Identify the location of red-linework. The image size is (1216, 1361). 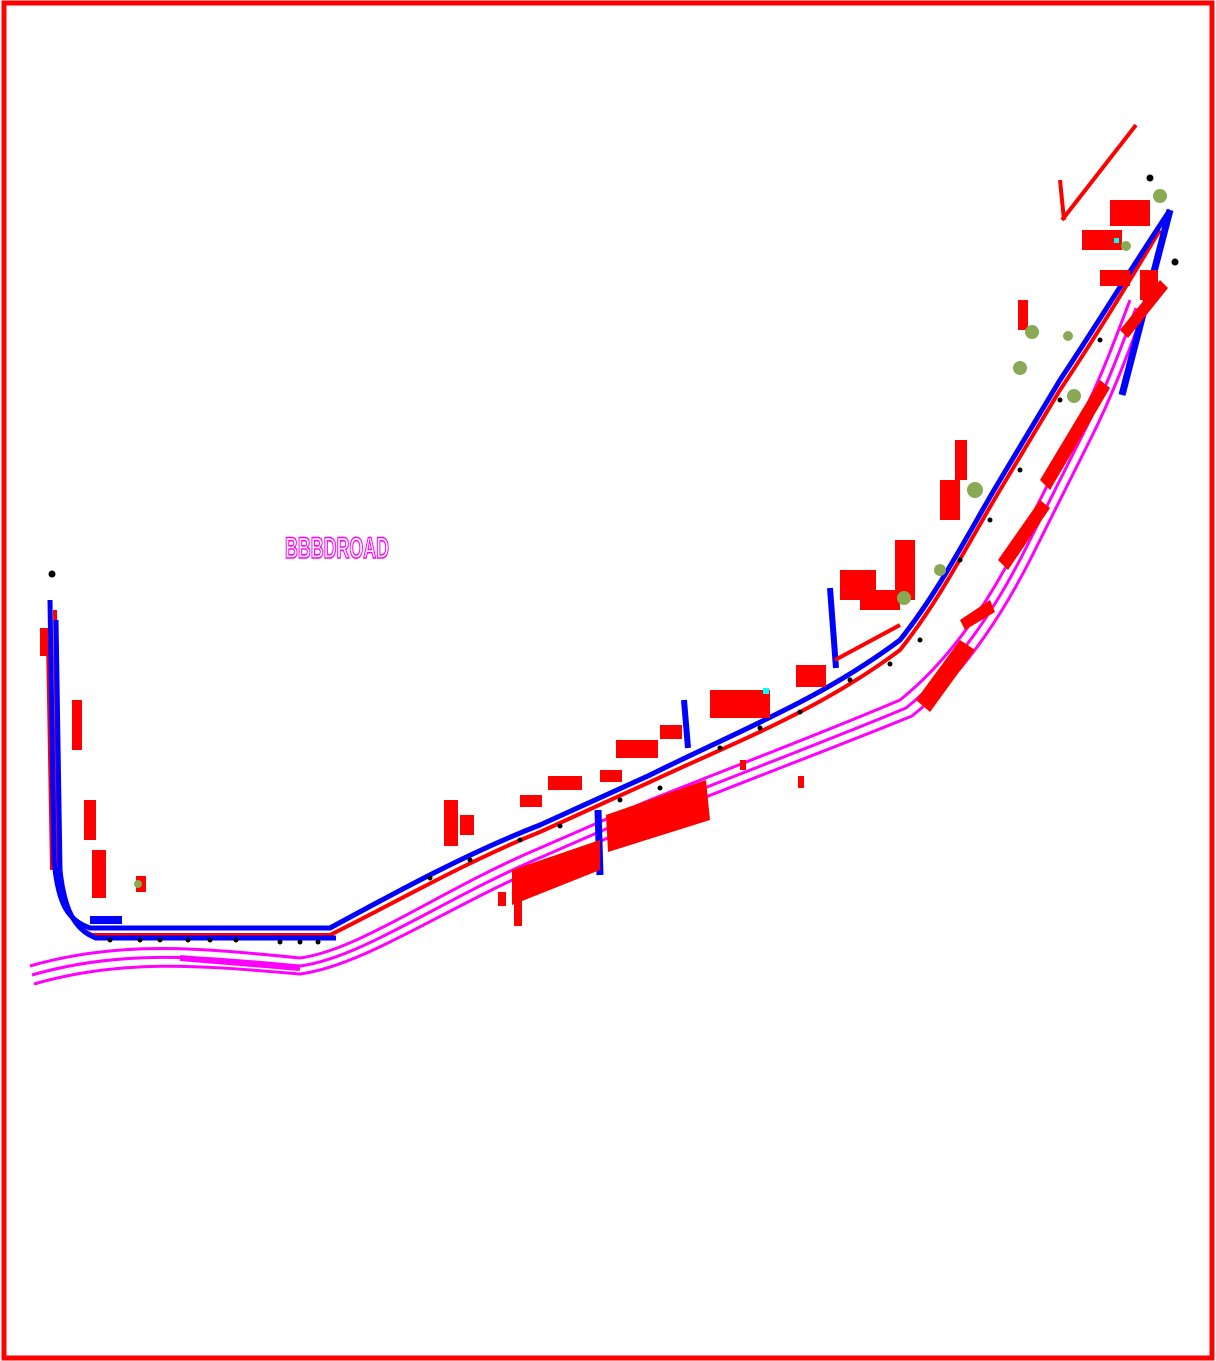
(986, 392).